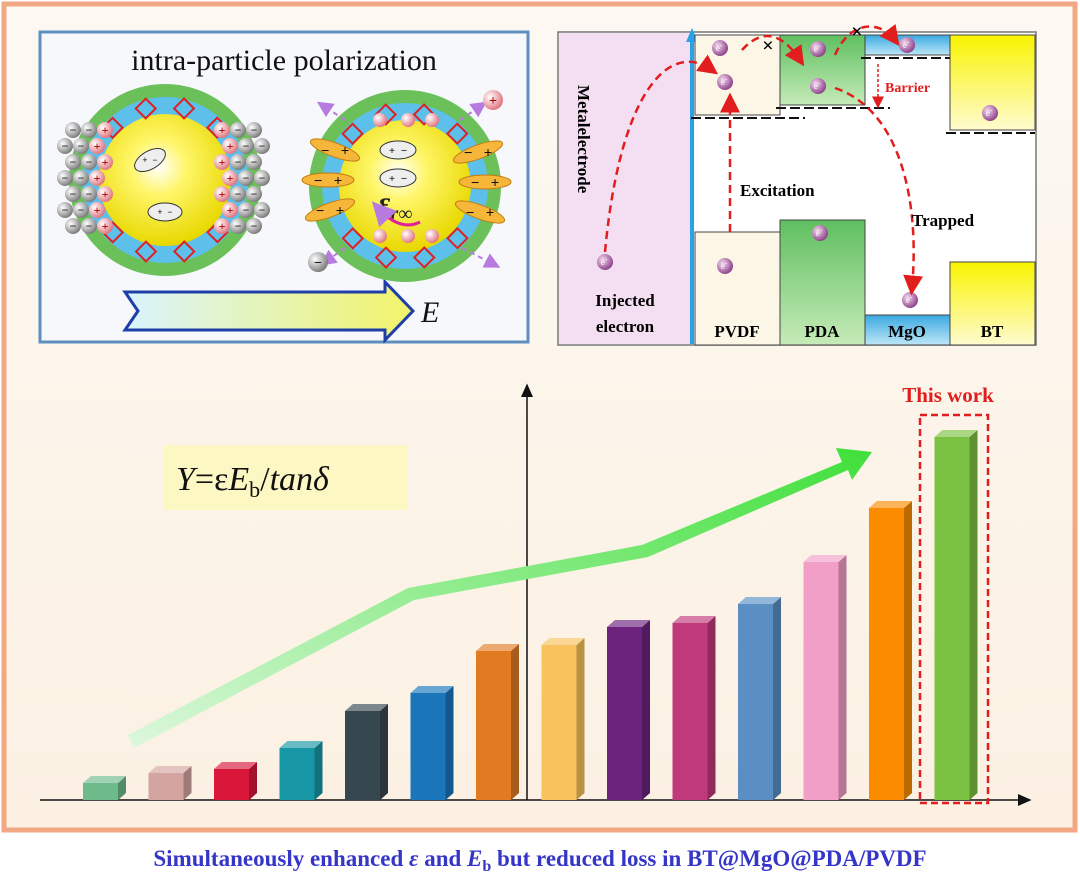  I want to click on layer-label: PVDF, so click(736, 331).